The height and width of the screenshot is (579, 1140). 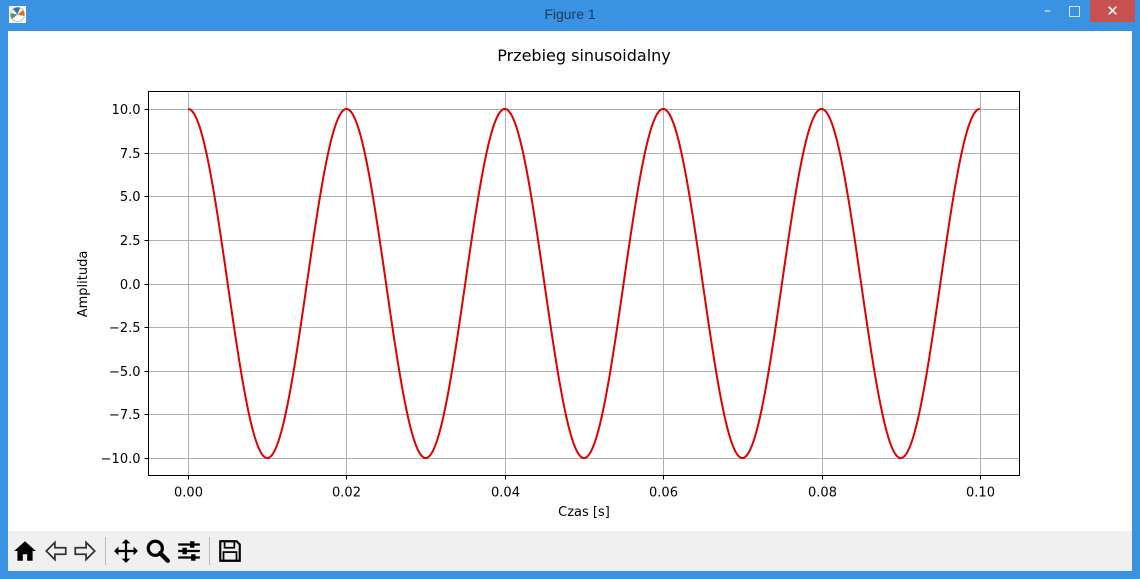 What do you see at coordinates (130, 285) in the screenshot?
I see `y-tick-label: 0.0` at bounding box center [130, 285].